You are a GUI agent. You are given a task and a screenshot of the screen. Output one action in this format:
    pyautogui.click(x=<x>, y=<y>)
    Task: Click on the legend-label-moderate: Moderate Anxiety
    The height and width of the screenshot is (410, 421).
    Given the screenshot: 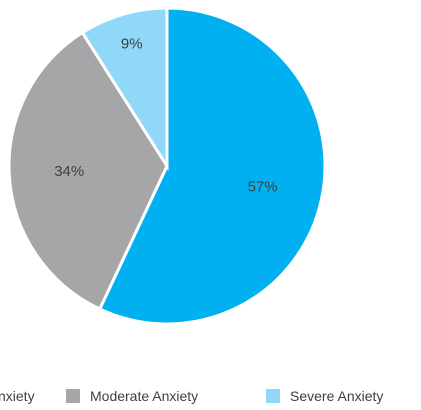 What is the action you would take?
    pyautogui.click(x=144, y=396)
    